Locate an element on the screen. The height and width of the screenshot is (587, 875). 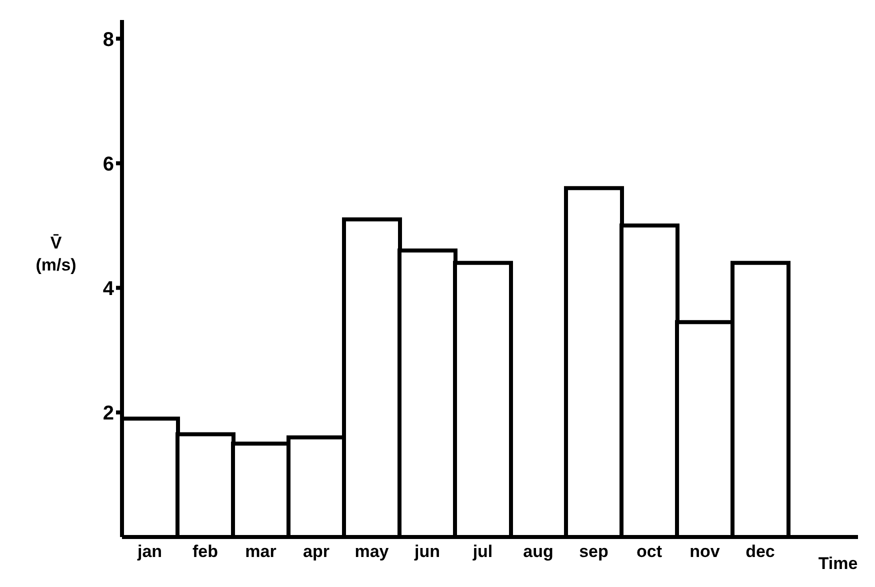
x-axis-title: Time is located at coordinates (838, 563).